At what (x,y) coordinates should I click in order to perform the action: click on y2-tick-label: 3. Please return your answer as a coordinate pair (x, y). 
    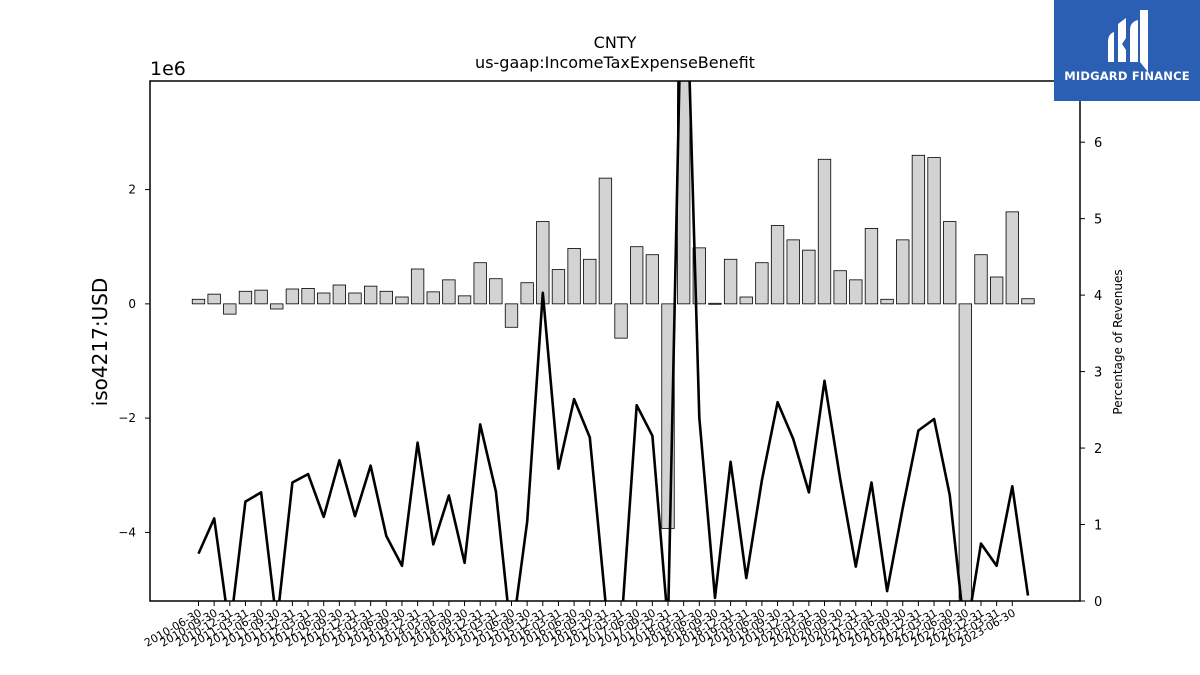
    Looking at the image, I should click on (1098, 373).